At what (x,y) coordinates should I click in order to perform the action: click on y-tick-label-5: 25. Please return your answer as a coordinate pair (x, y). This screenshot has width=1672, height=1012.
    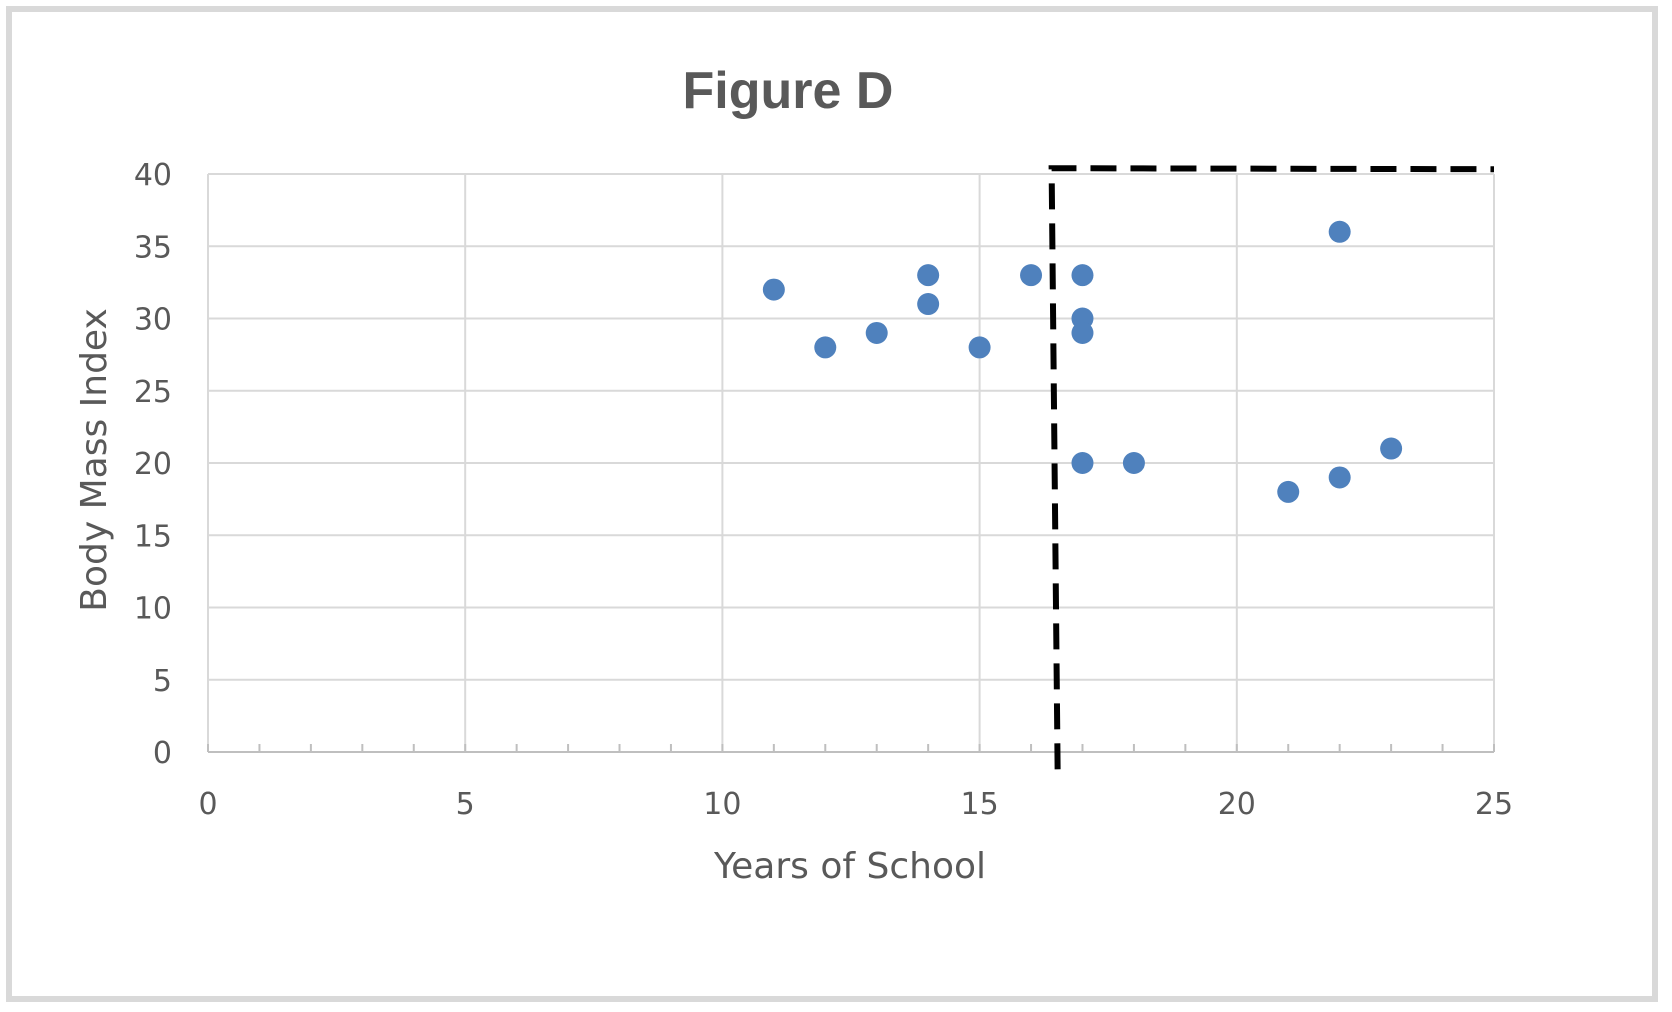
    Looking at the image, I should click on (153, 392).